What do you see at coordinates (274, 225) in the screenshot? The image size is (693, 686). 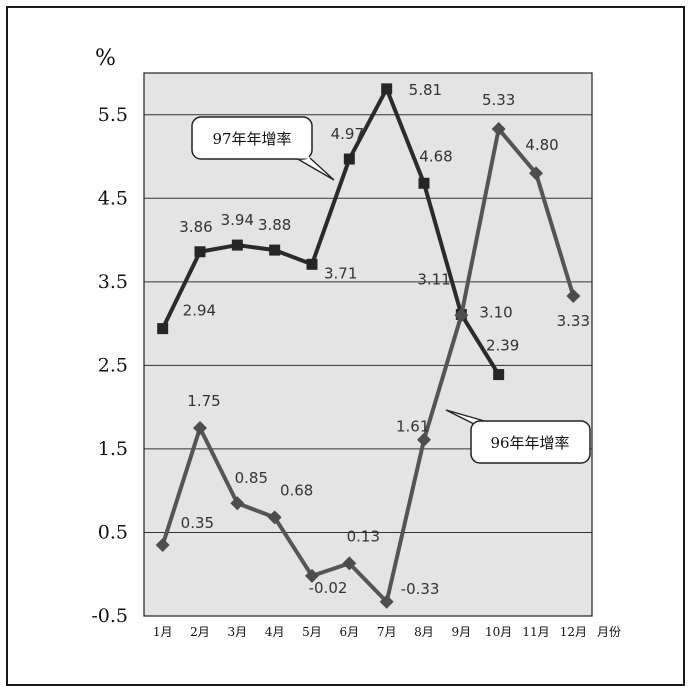 I see `data-label: 3.88` at bounding box center [274, 225].